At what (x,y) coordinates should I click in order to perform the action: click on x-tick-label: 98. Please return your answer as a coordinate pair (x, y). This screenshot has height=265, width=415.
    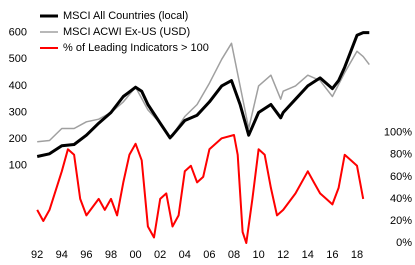
    Looking at the image, I should click on (111, 254).